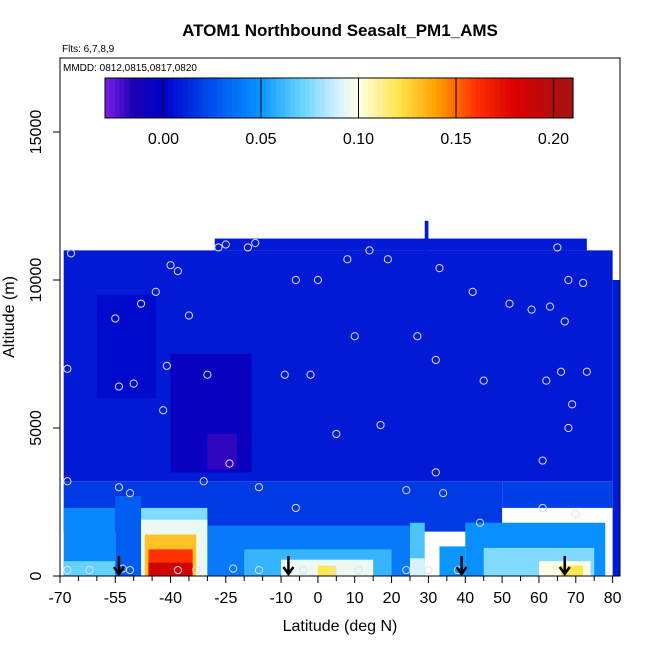  What do you see at coordinates (465, 598) in the screenshot?
I see `x-tick-label: 40` at bounding box center [465, 598].